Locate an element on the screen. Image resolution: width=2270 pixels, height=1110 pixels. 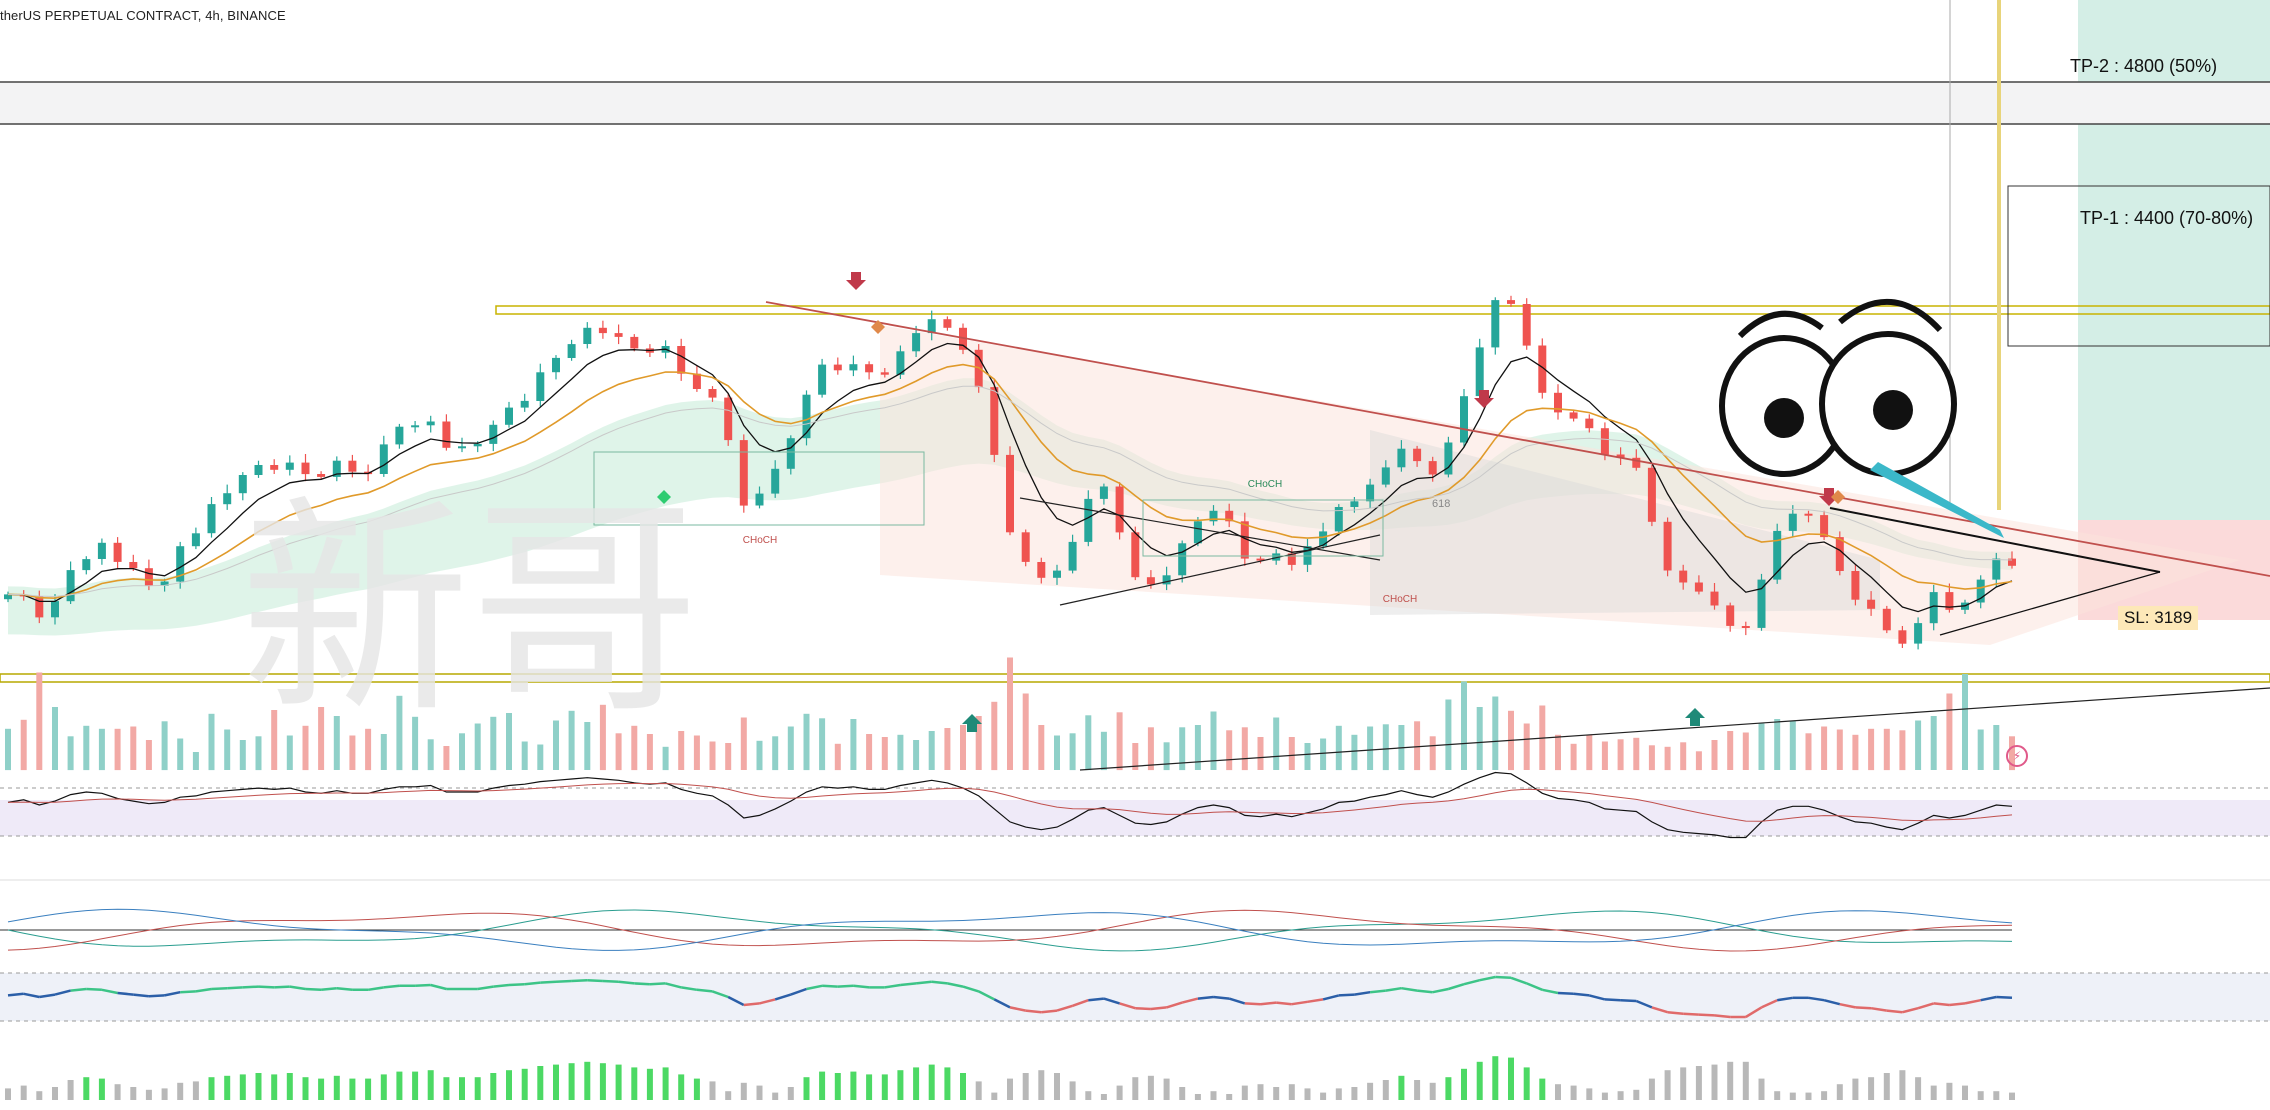
buy-arrow-icon is located at coordinates (1695, 717).